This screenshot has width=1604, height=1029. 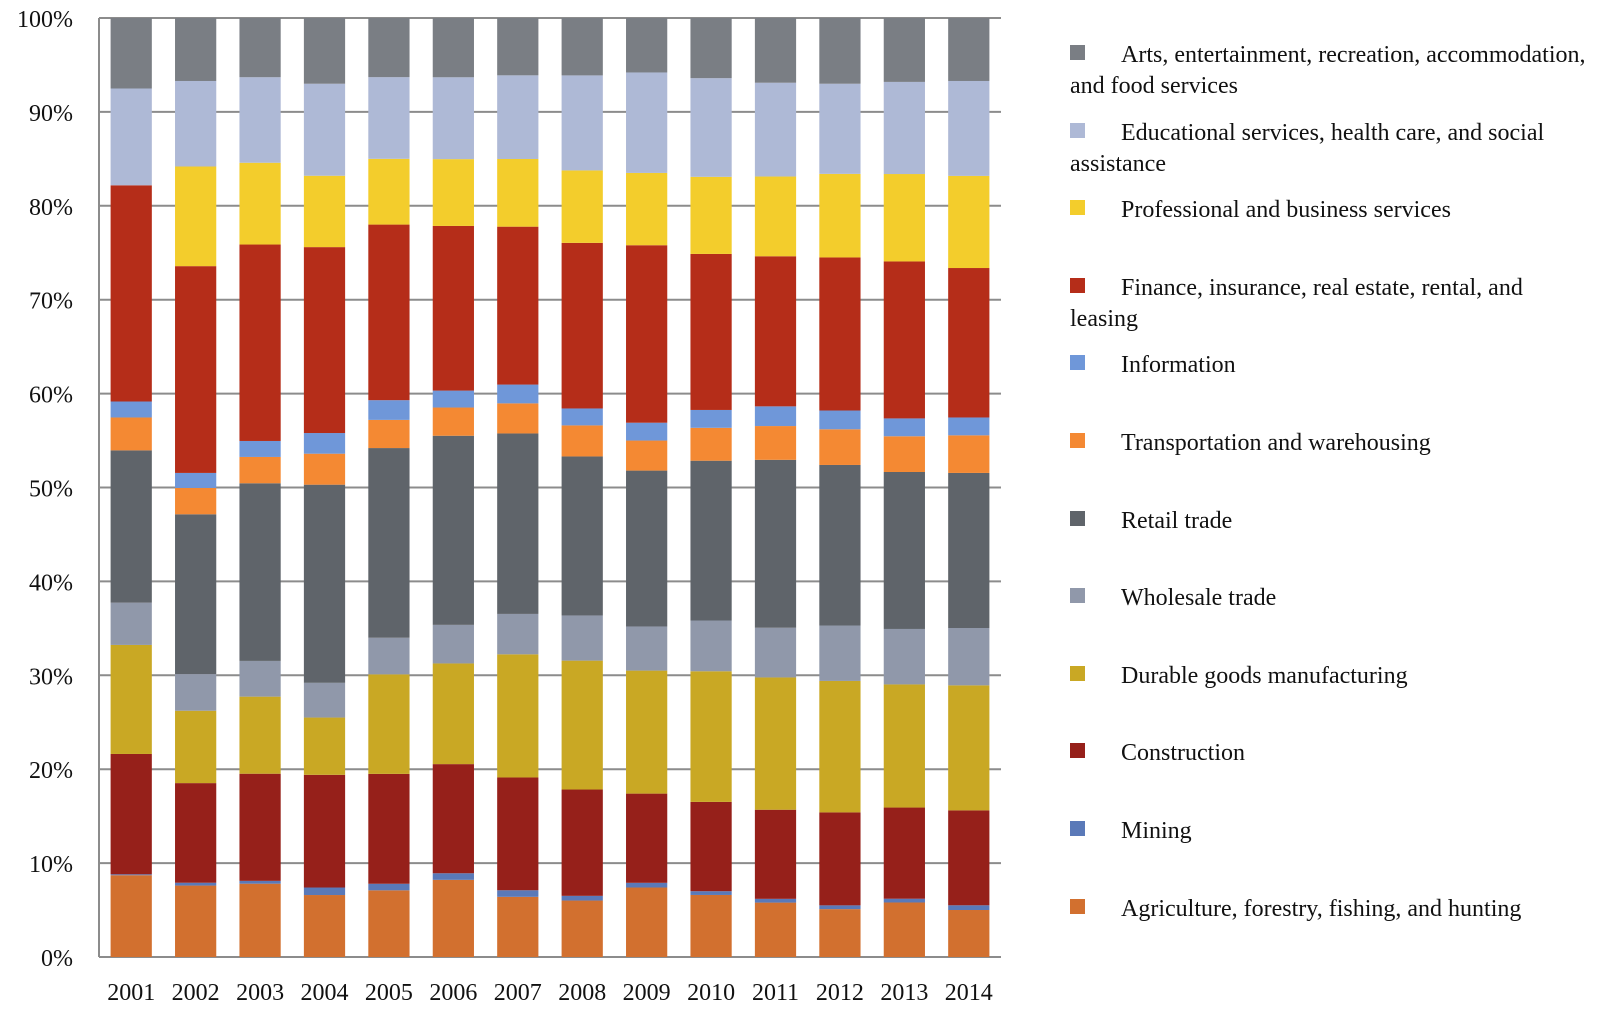 What do you see at coordinates (969, 993) in the screenshot?
I see `x-tick-label: 2014` at bounding box center [969, 993].